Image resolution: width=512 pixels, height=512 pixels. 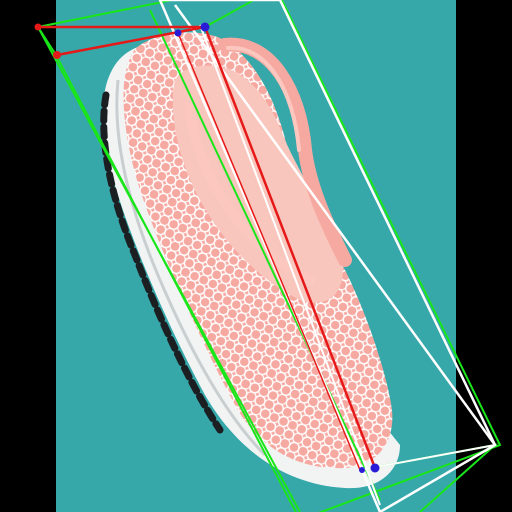 What do you see at coordinates (178, 33) in the screenshot?
I see `keypoint-blue-top-left` at bounding box center [178, 33].